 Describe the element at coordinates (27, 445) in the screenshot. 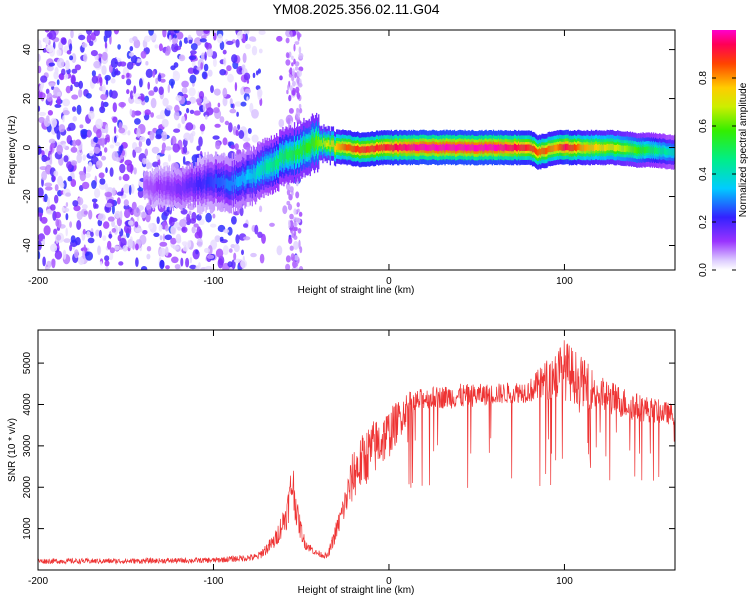

I see `snr-y-tick-label: 3000` at that location.